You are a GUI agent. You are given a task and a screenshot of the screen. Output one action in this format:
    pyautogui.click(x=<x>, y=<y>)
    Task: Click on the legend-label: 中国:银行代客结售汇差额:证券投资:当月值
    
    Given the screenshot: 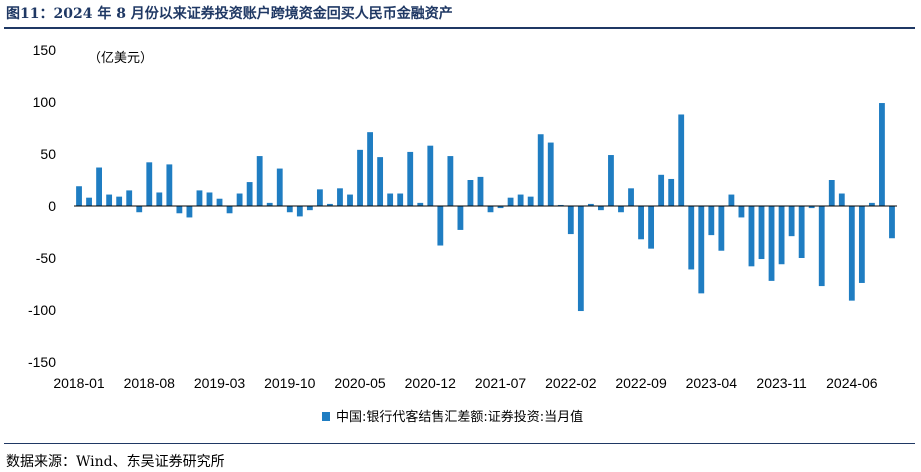 What is the action you would take?
    pyautogui.click(x=459, y=417)
    